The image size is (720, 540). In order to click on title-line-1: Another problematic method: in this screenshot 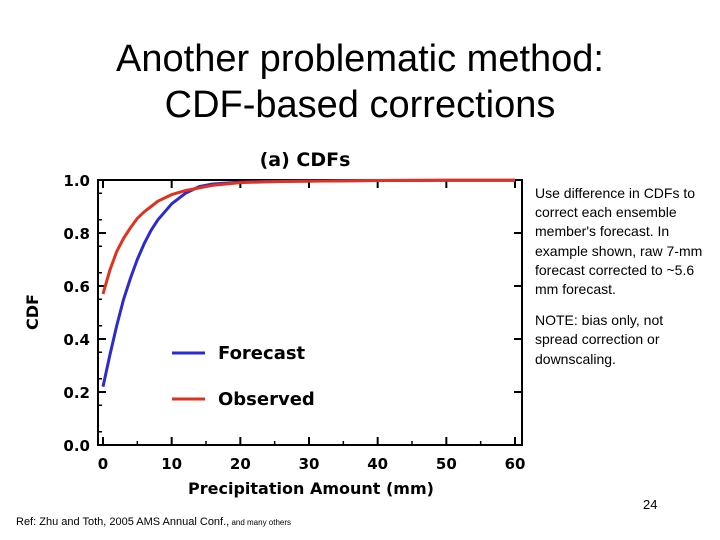, I will do `click(360, 59)`.